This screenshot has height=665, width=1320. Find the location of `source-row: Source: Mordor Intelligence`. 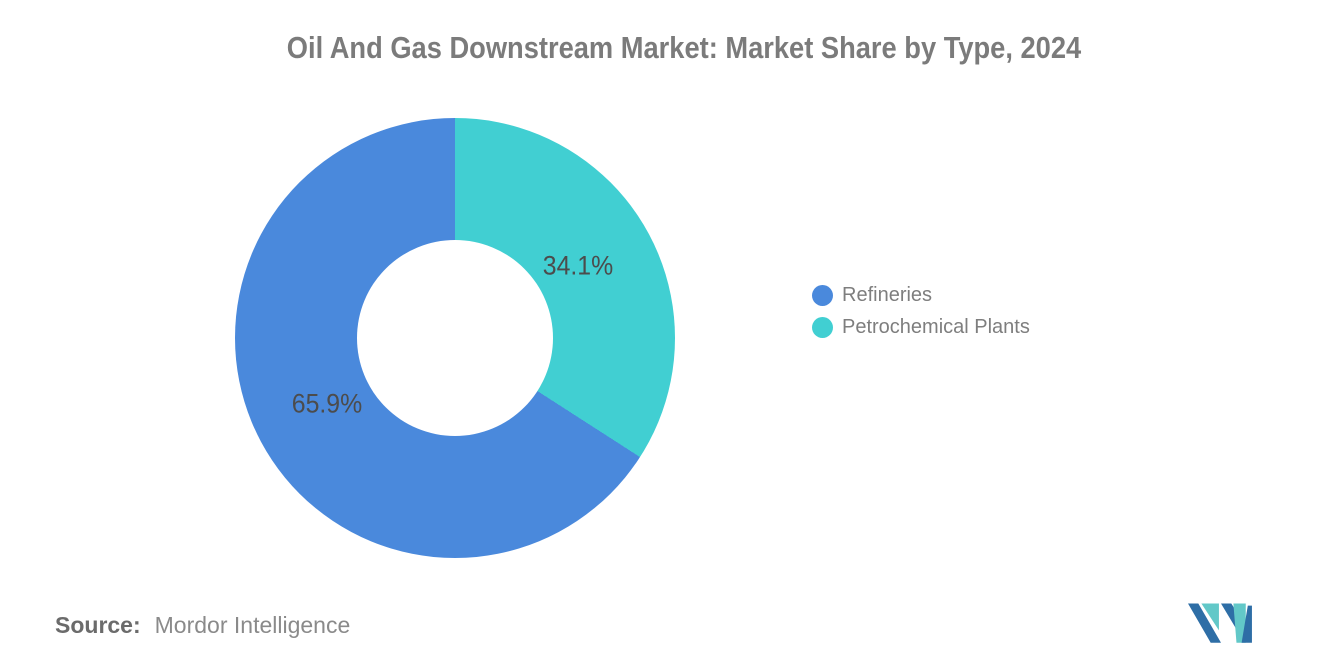

source-row: Source: Mordor Intelligence is located at coordinates (202, 625).